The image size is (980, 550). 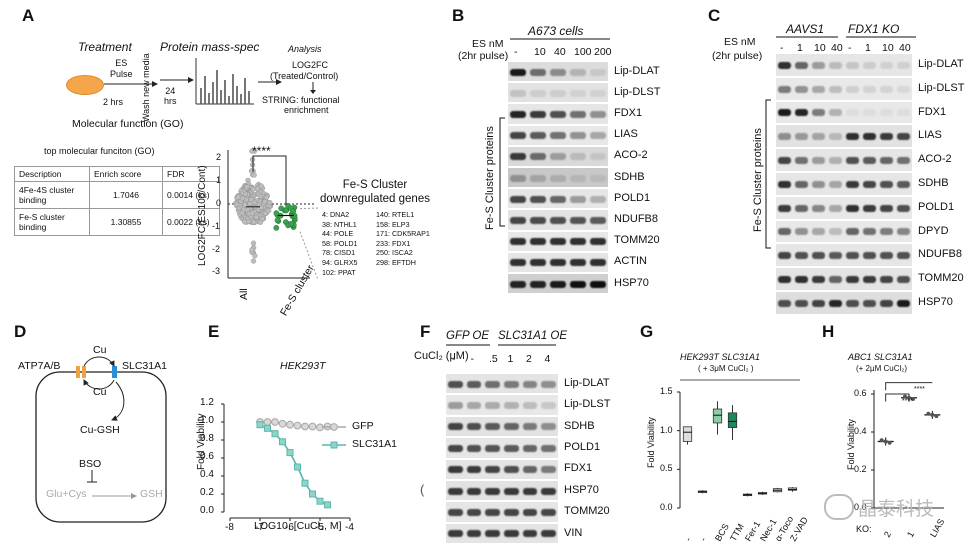 What do you see at coordinates (99, 384) in the screenshot?
I see `cu-influx-arrow` at bounding box center [99, 384].